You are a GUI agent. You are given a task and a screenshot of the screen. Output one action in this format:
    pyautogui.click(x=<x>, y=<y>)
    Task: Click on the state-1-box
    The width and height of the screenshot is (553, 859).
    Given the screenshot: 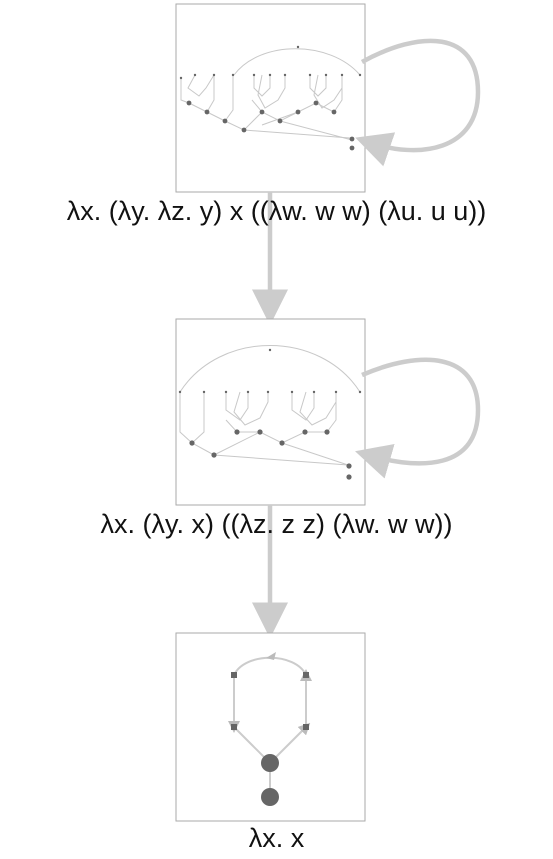 What is the action you would take?
    pyautogui.click(x=270, y=98)
    